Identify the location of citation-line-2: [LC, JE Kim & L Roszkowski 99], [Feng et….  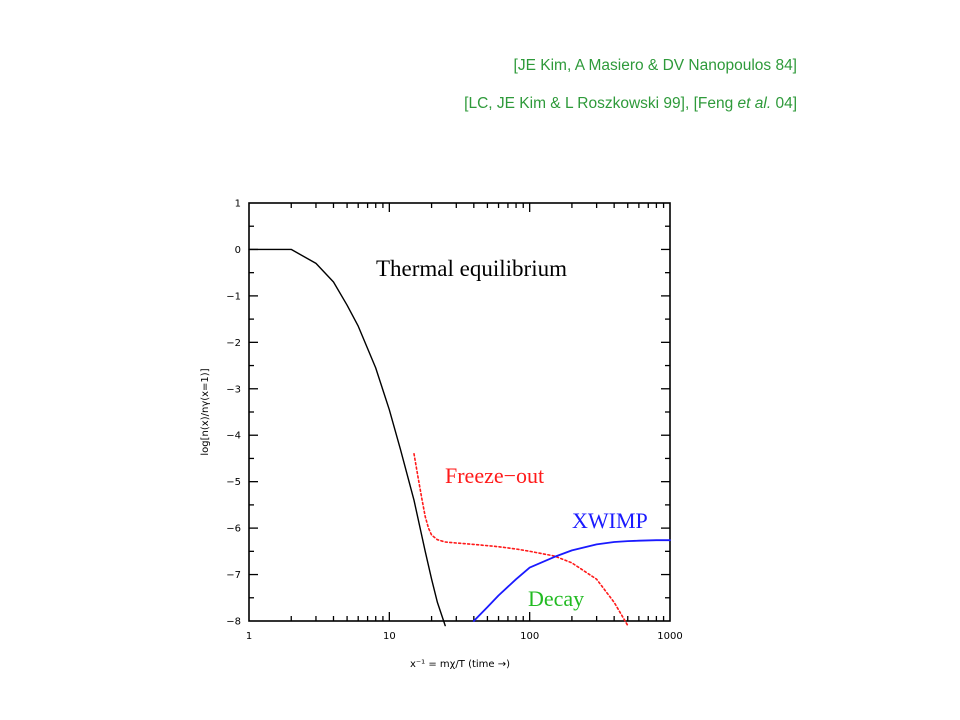
(630, 104).